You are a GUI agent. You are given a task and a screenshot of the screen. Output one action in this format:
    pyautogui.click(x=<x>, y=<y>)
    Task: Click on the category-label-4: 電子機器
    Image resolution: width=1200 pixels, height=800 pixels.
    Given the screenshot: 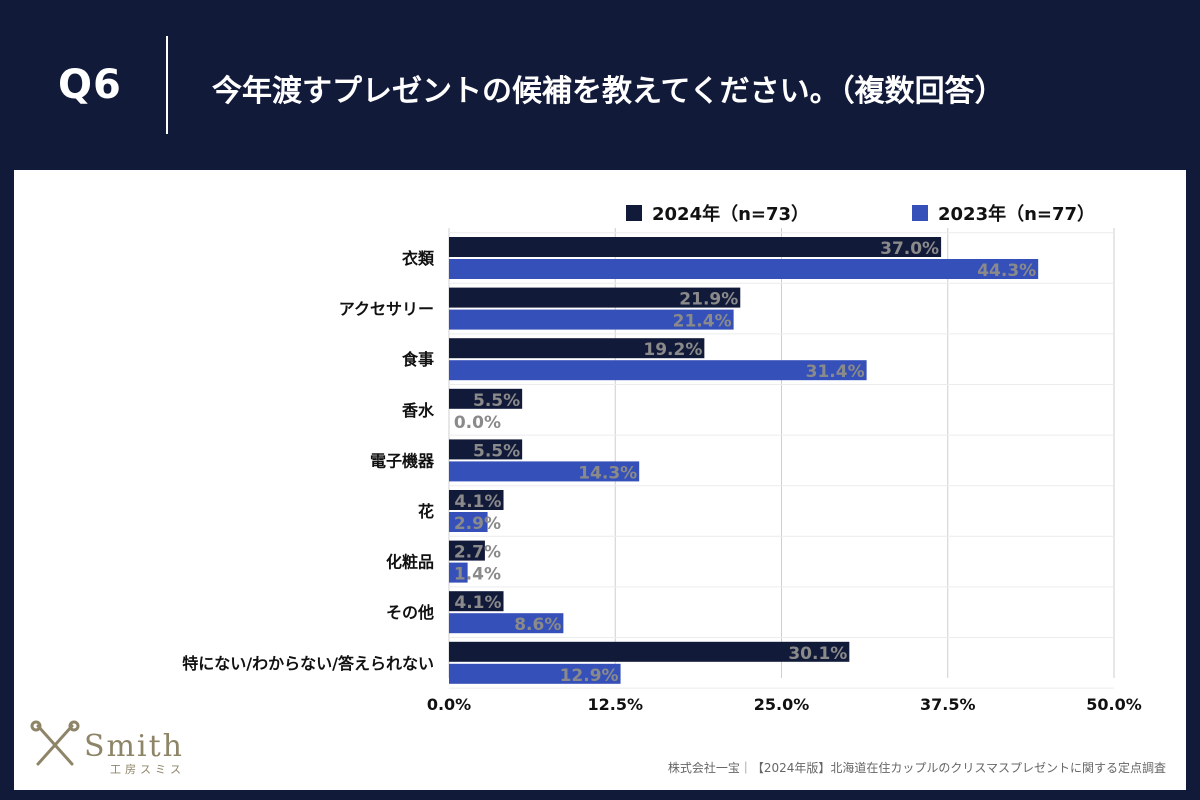 What is the action you would take?
    pyautogui.click(x=402, y=460)
    